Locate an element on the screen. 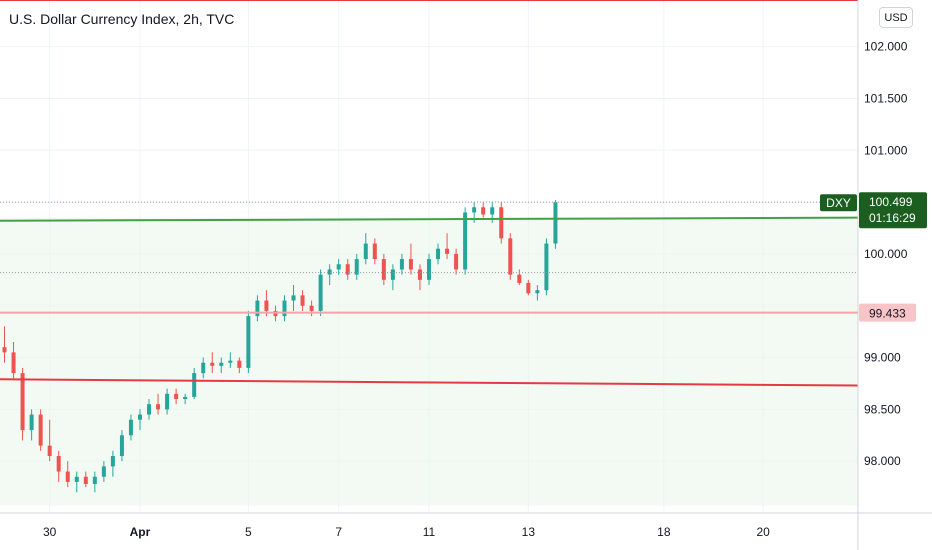  support-lower-line is located at coordinates (429, 382).